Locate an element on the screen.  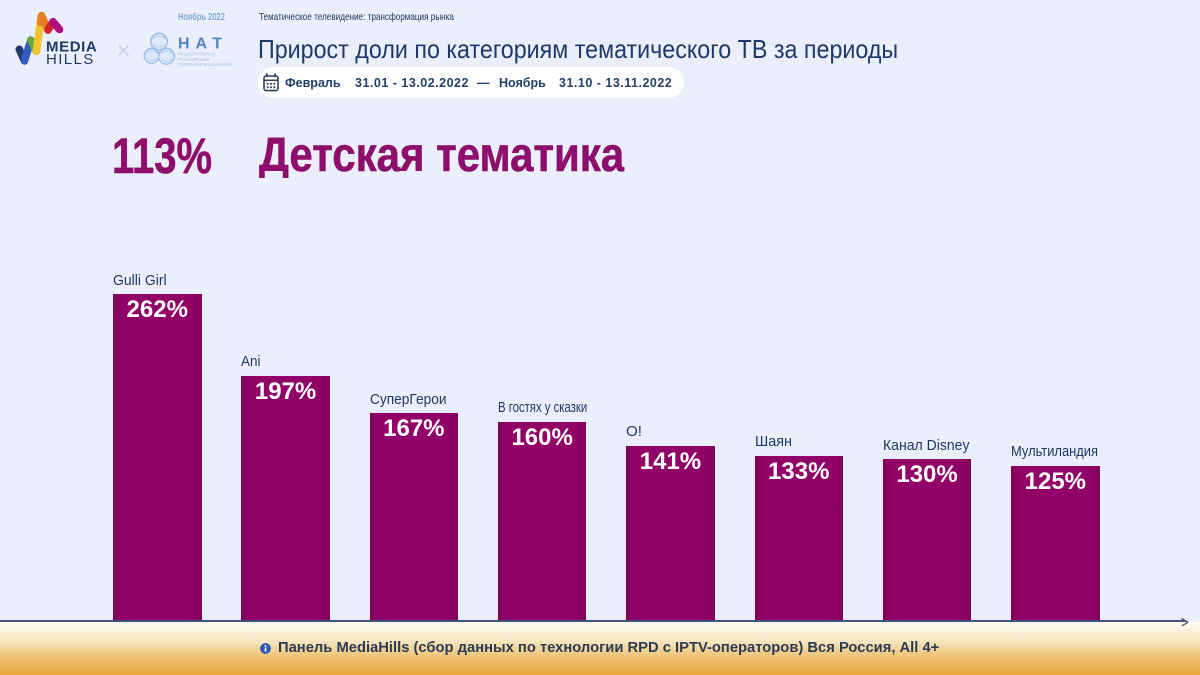
svg-text: HILLS is located at coordinates (70, 59).